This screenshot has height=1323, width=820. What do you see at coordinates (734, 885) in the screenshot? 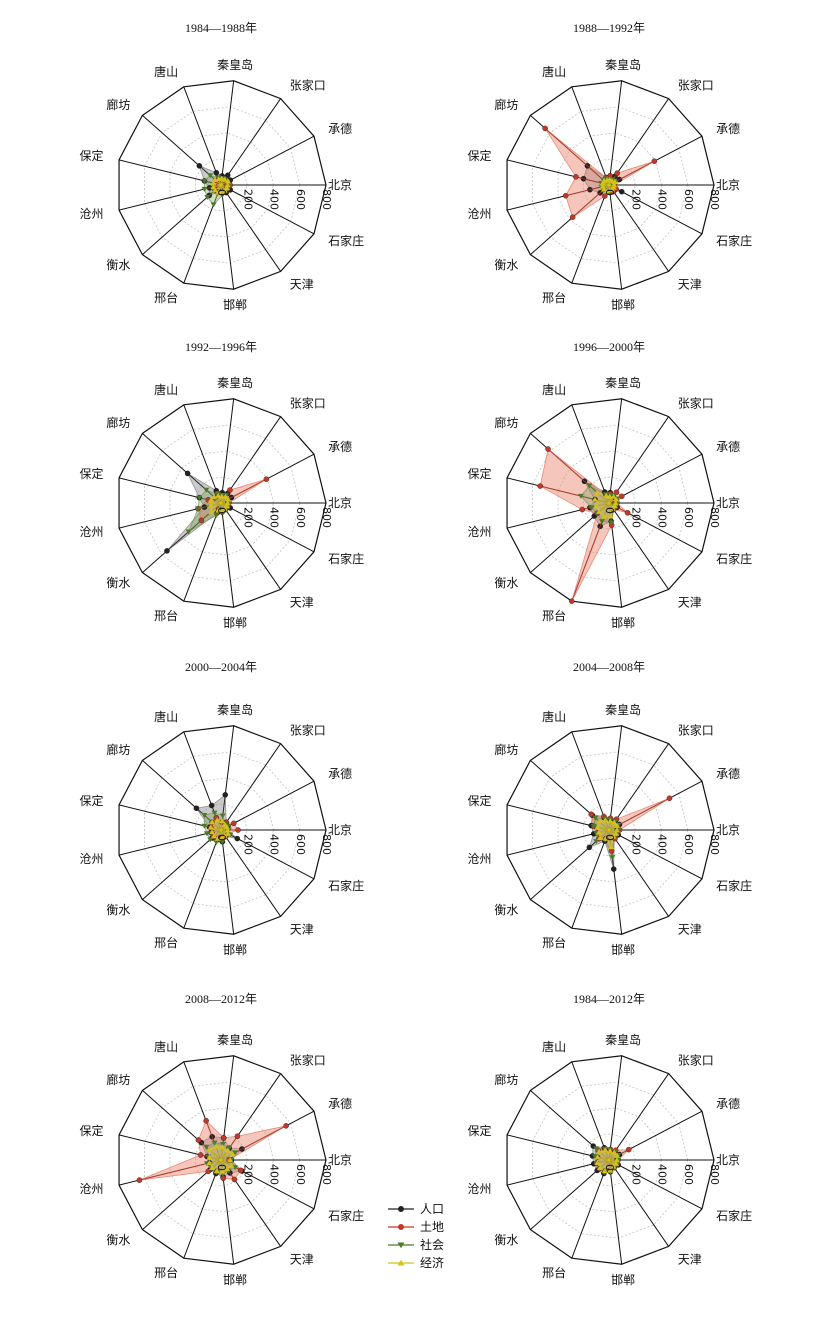
I see `axis-label: 石家庄` at bounding box center [734, 885].